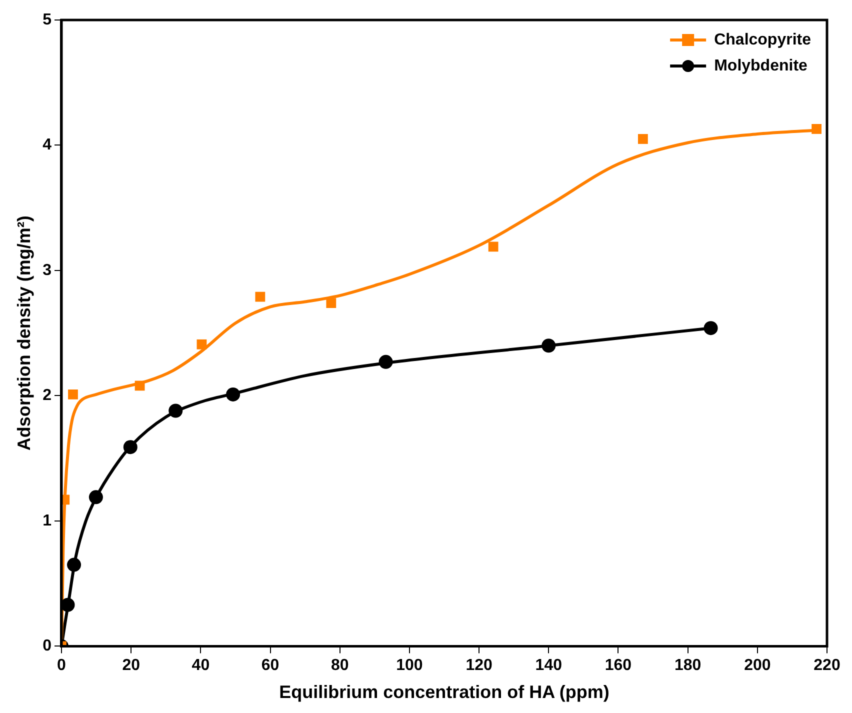 Image resolution: width=852 pixels, height=713 pixels. I want to click on y-tick-label: 2, so click(47, 395).